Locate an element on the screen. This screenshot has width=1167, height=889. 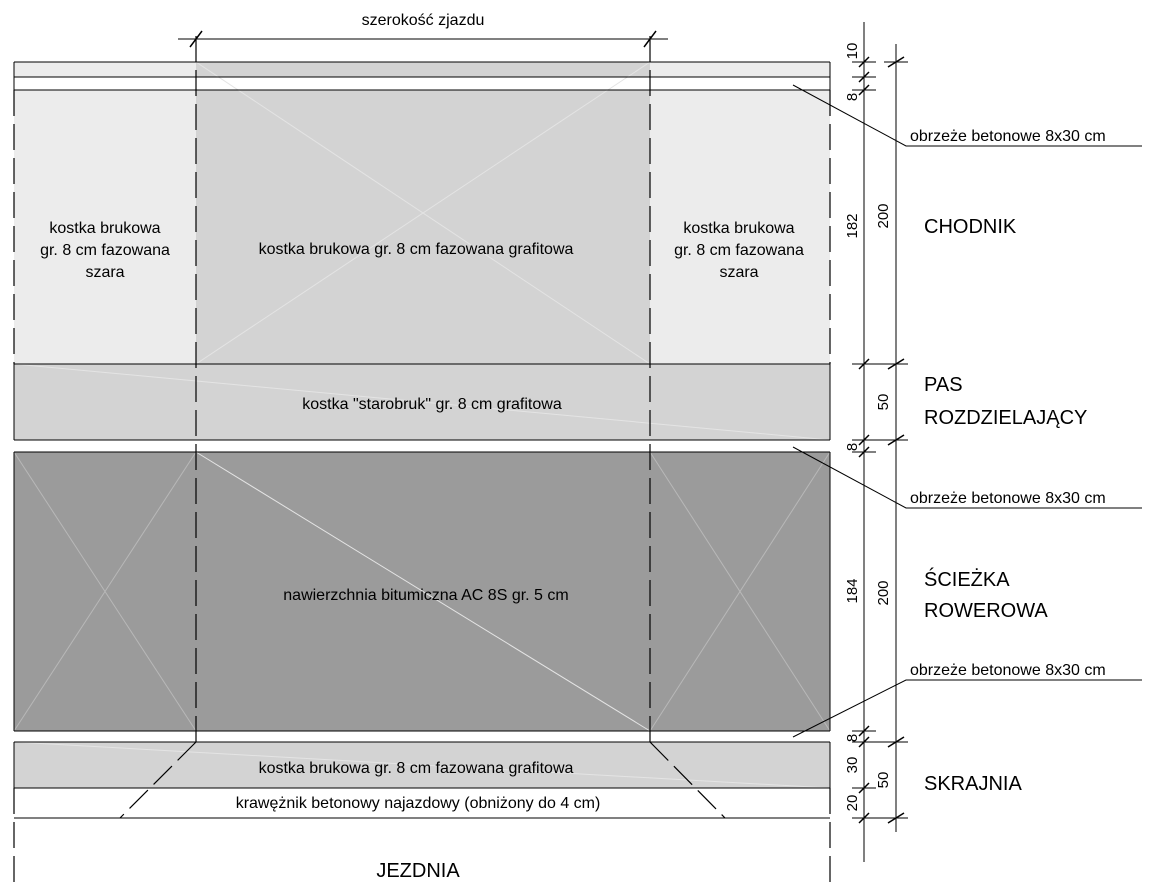
dim-200-sciezka: 200 is located at coordinates (883, 592).